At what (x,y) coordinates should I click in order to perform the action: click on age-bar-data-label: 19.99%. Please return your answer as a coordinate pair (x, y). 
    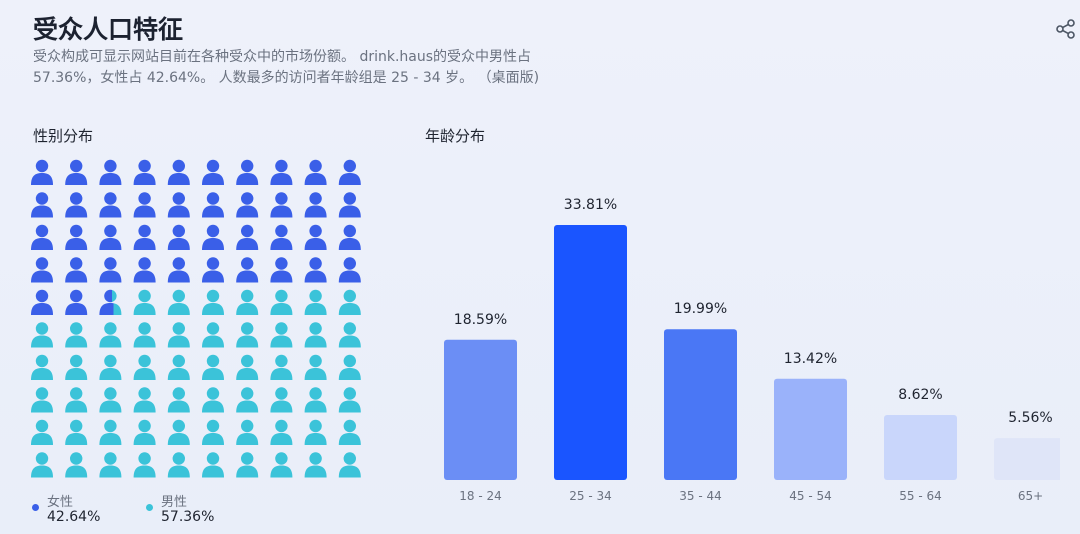
    Looking at the image, I should click on (700, 309).